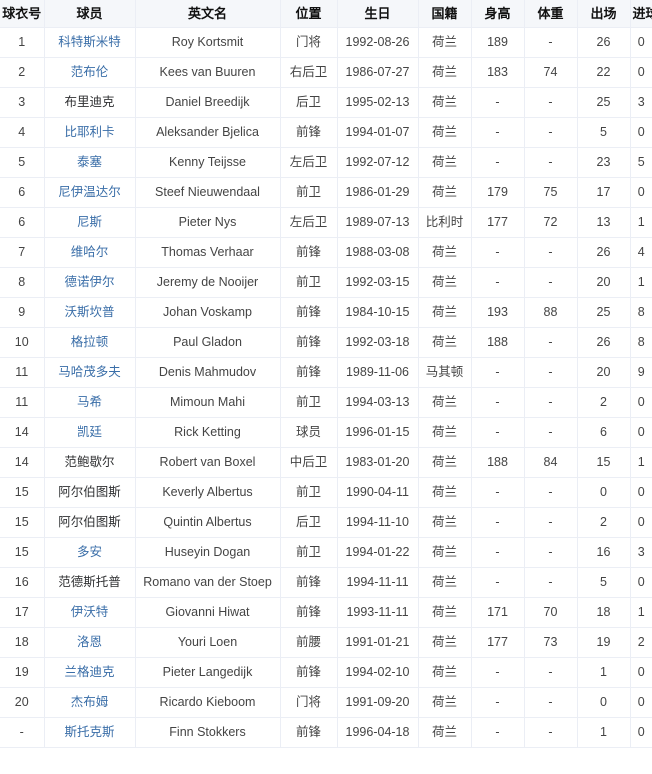 Image resolution: width=652 pixels, height=774 pixels. What do you see at coordinates (89, 492) in the screenshot?
I see `player-name-text: 阿尔伯图斯` at bounding box center [89, 492].